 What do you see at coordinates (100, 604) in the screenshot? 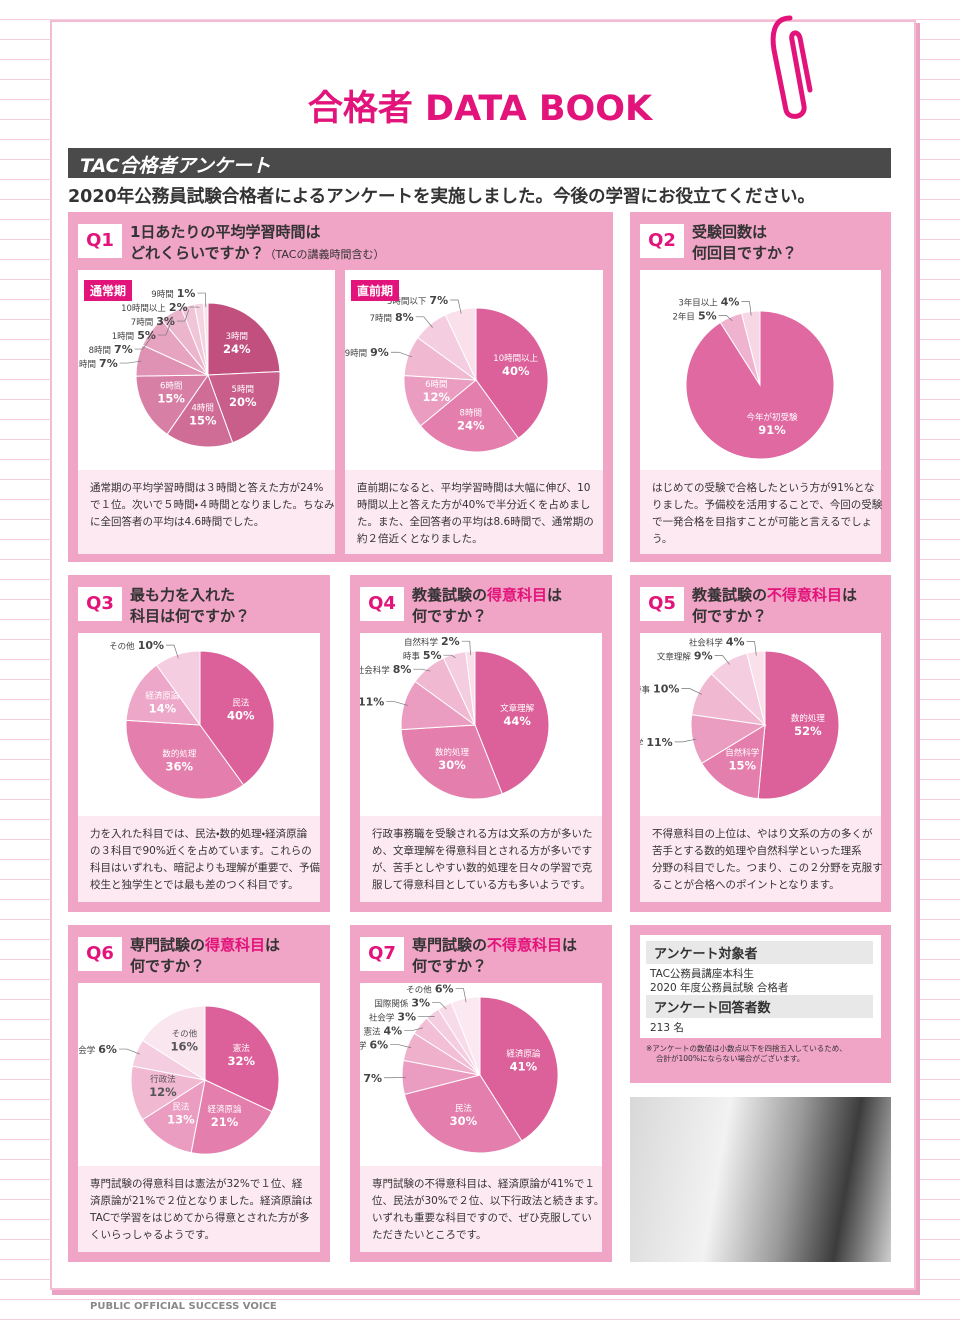
I see `question-number: Q3` at bounding box center [100, 604].